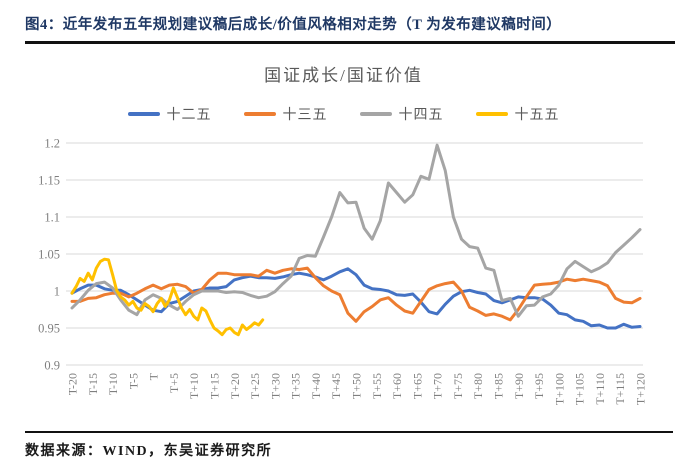 Image resolution: width=687 pixels, height=472 pixels. Describe the element at coordinates (316, 386) in the screenshot. I see `x-axis-label: T+40` at that location.